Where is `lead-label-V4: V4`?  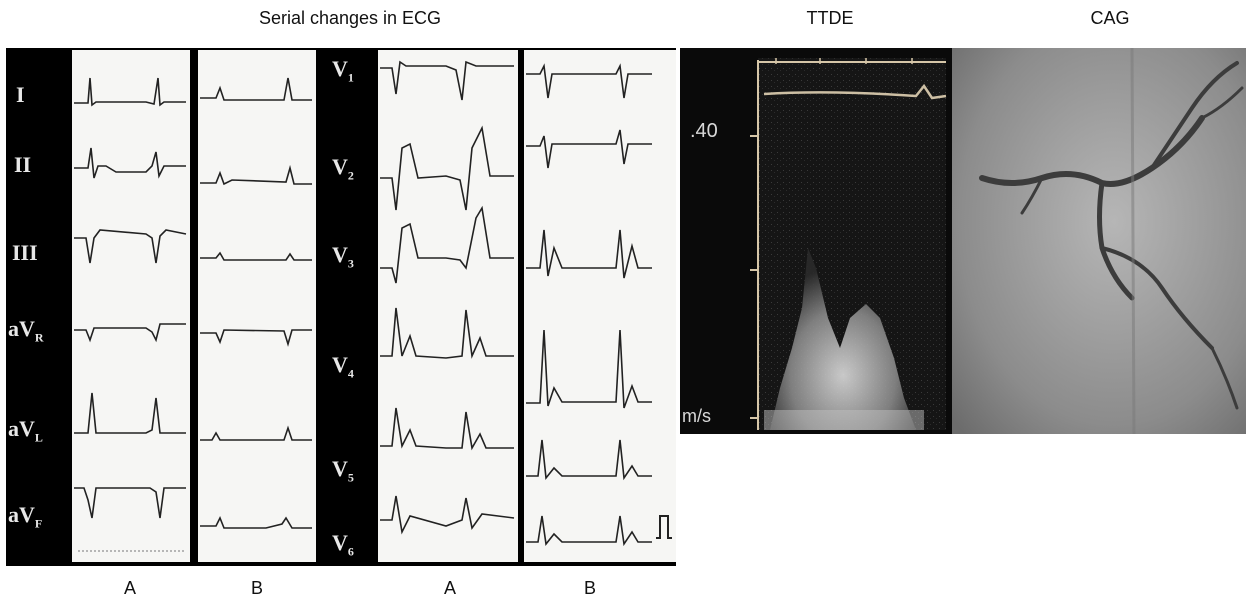
lead-label-V4: V4 is located at coordinates (343, 366).